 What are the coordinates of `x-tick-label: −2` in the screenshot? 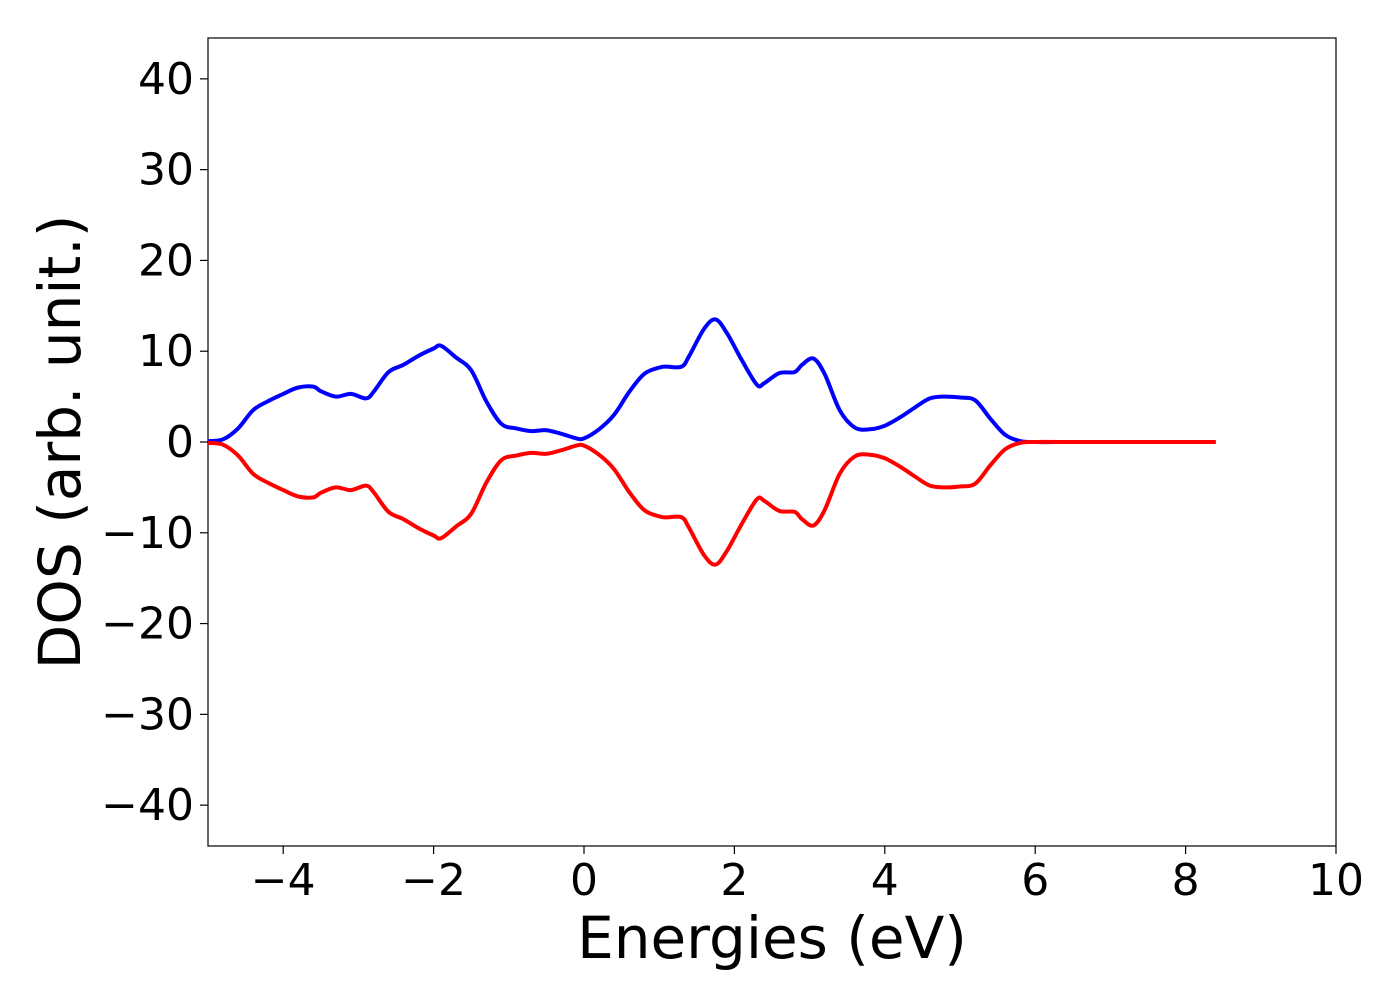 It's located at (433, 880).